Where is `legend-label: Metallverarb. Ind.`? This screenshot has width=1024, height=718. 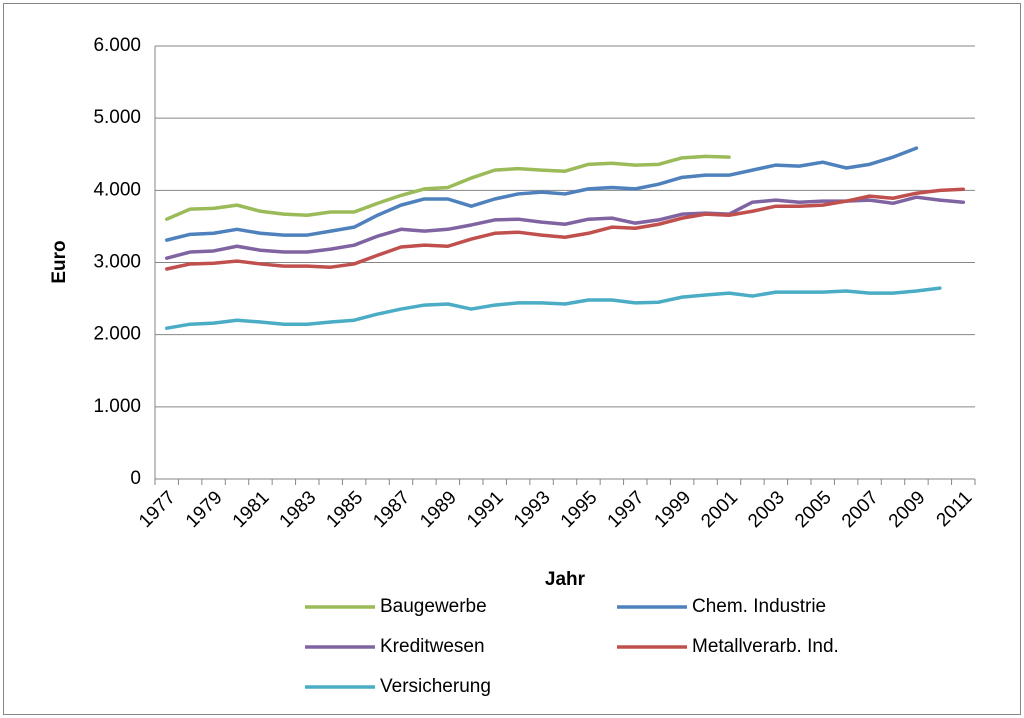 legend-label: Metallverarb. Ind. is located at coordinates (765, 646).